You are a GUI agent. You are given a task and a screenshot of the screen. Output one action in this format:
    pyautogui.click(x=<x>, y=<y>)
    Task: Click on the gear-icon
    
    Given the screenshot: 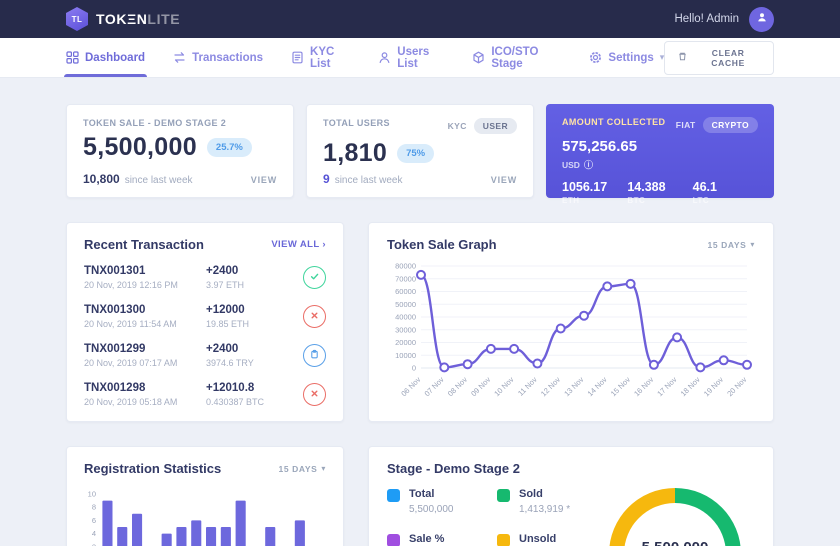 What is the action you would take?
    pyautogui.click(x=595, y=57)
    